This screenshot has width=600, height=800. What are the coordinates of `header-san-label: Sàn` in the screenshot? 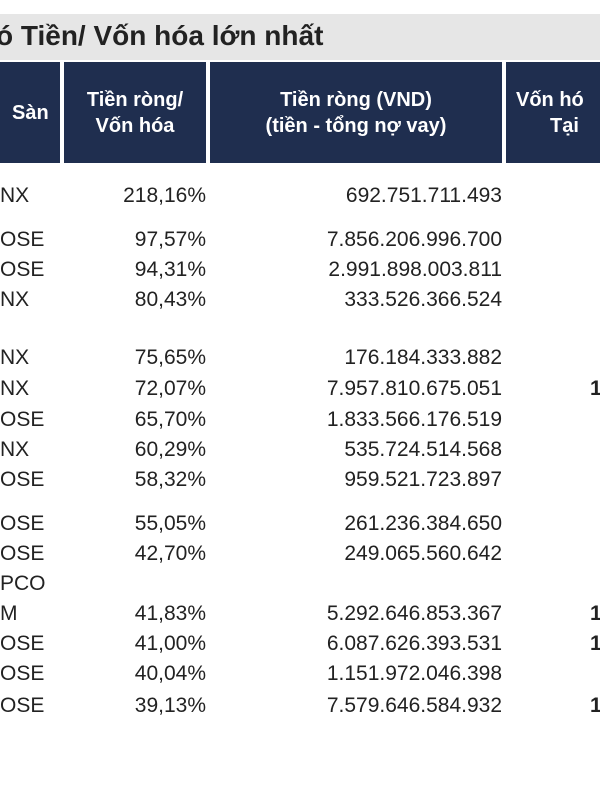 It's located at (30, 112).